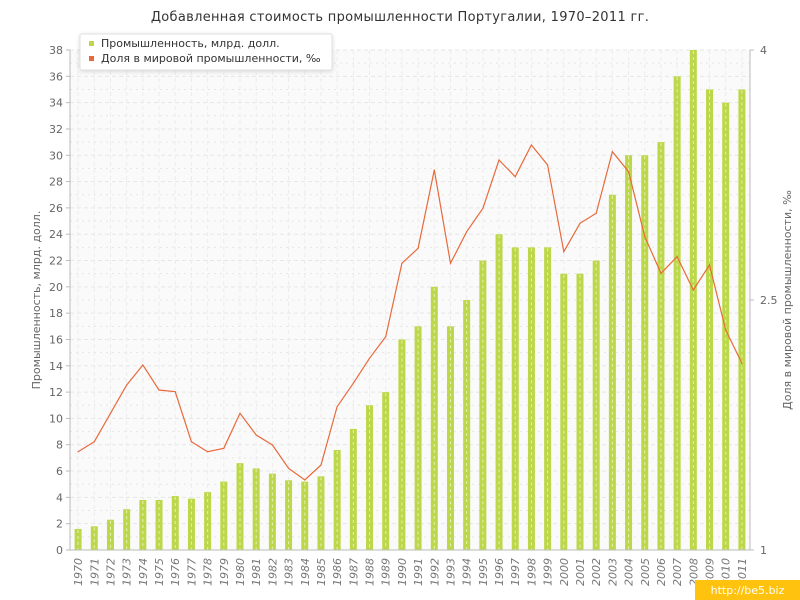 Image resolution: width=800 pixels, height=600 pixels. What do you see at coordinates (467, 572) in the screenshot?
I see `x-tick-label: 1994` at bounding box center [467, 572].